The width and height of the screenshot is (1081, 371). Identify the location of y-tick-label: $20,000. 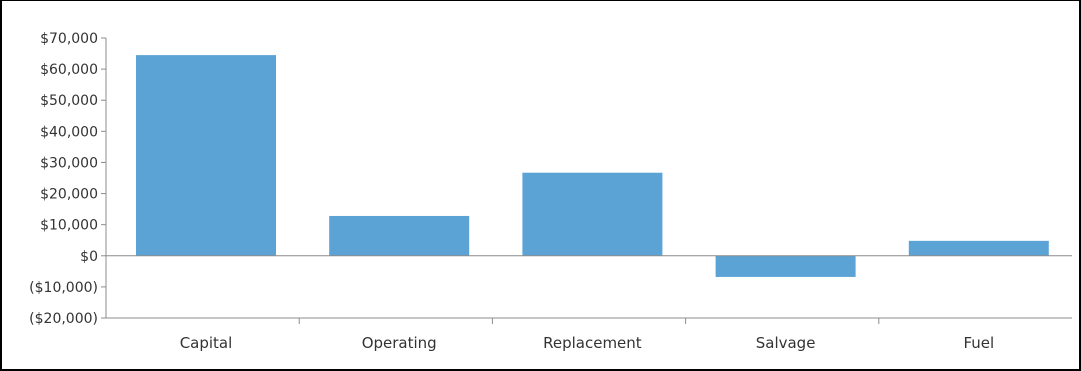
(69, 195).